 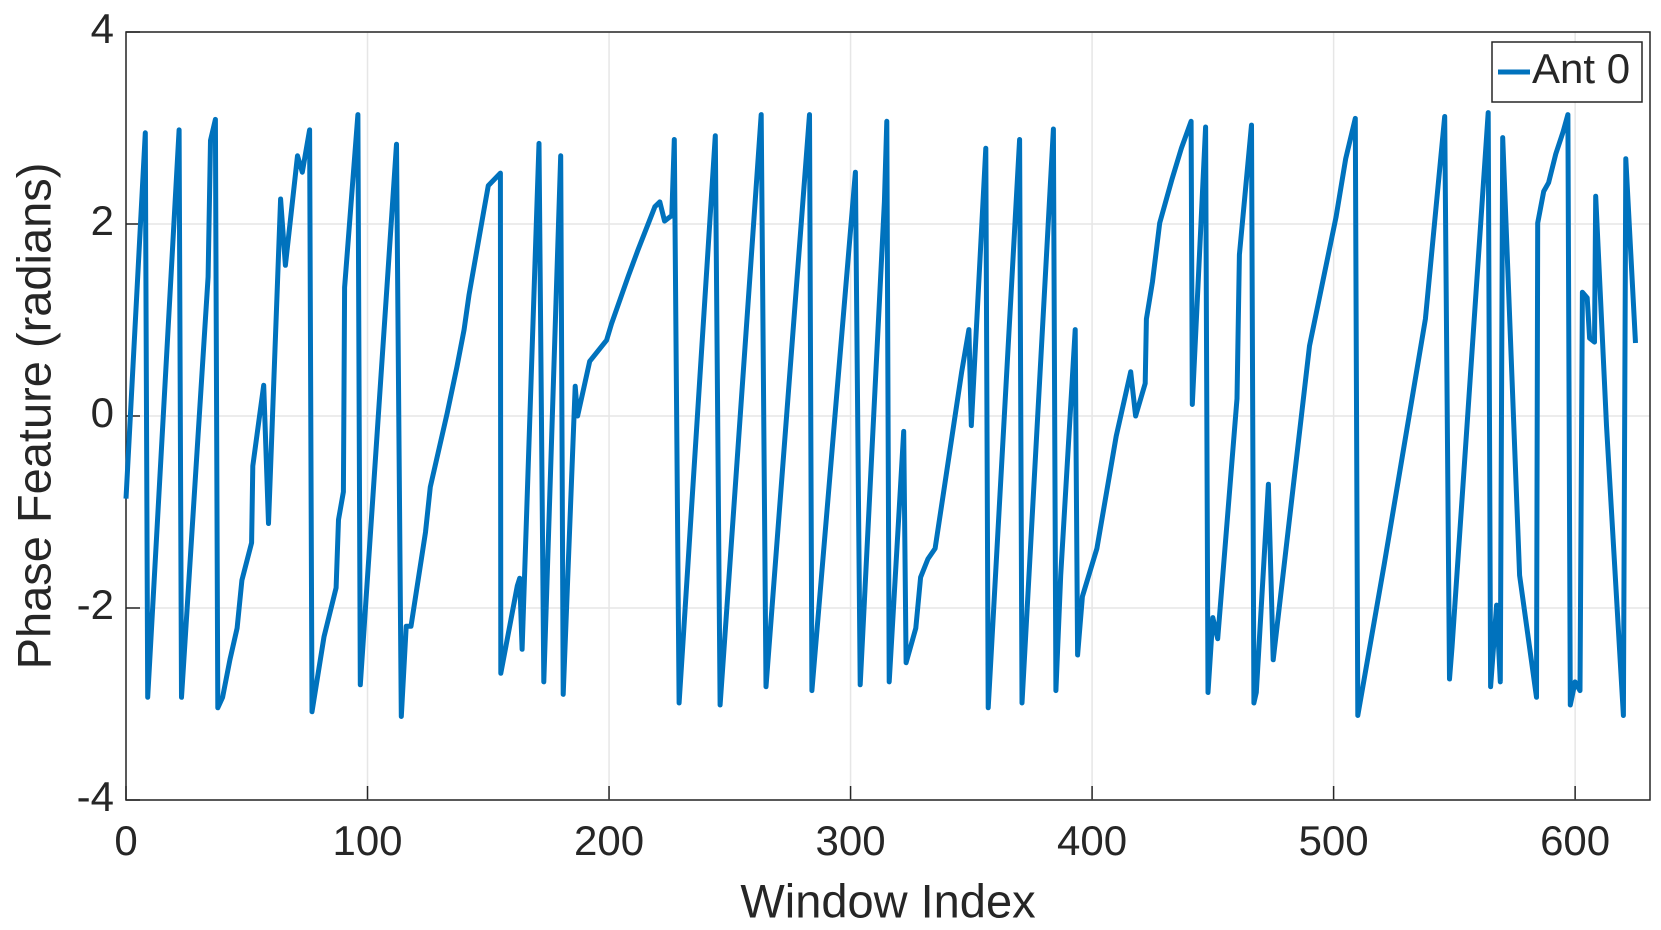 What do you see at coordinates (1334, 840) in the screenshot?
I see `x-tick-label: 500` at bounding box center [1334, 840].